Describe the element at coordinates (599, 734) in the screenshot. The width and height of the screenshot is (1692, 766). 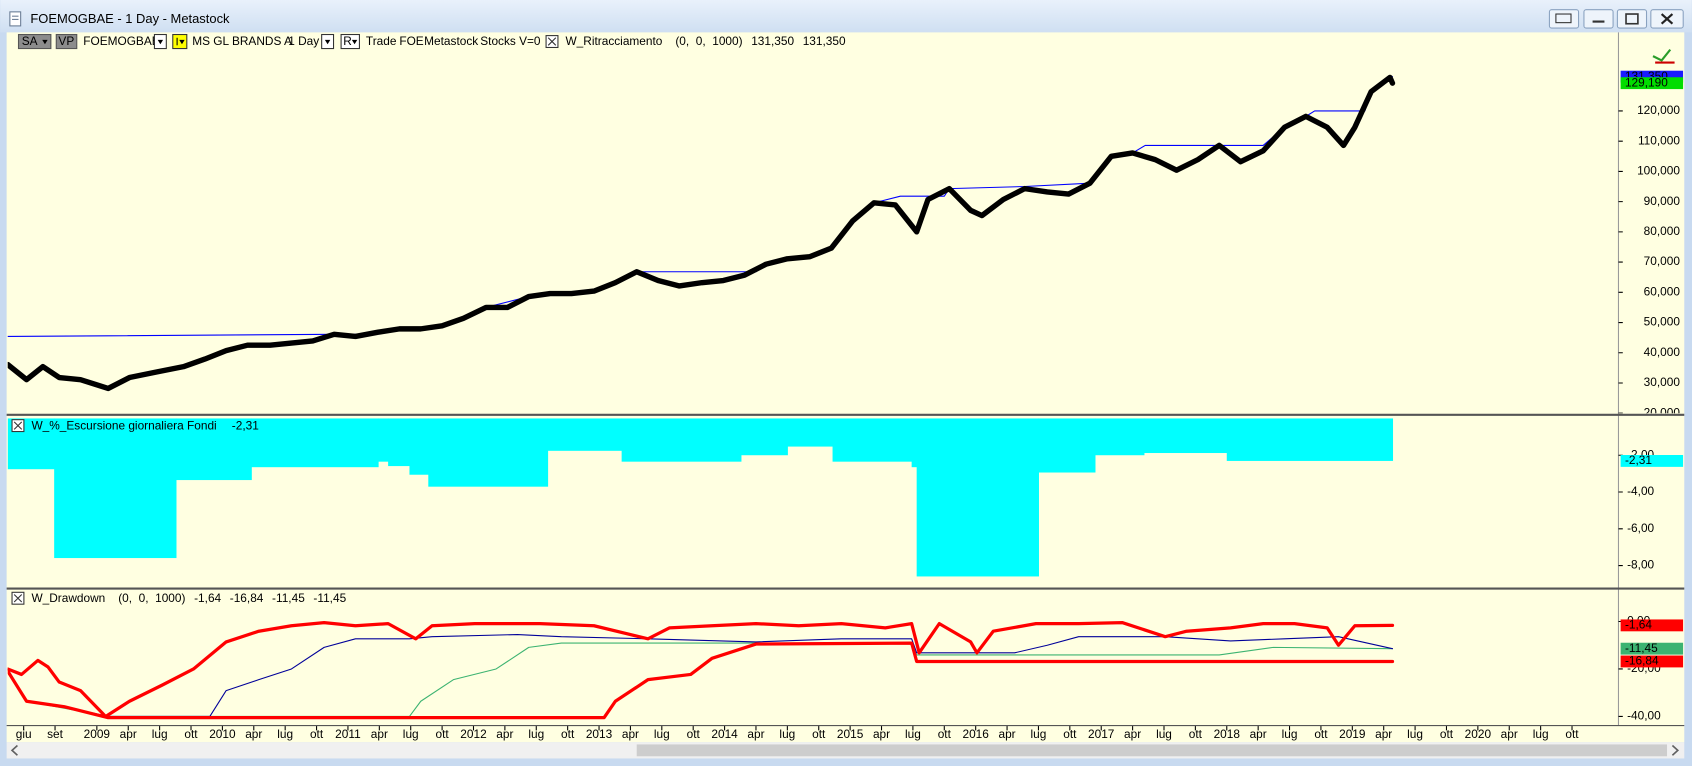
I see `x-tick-label: 2013` at that location.